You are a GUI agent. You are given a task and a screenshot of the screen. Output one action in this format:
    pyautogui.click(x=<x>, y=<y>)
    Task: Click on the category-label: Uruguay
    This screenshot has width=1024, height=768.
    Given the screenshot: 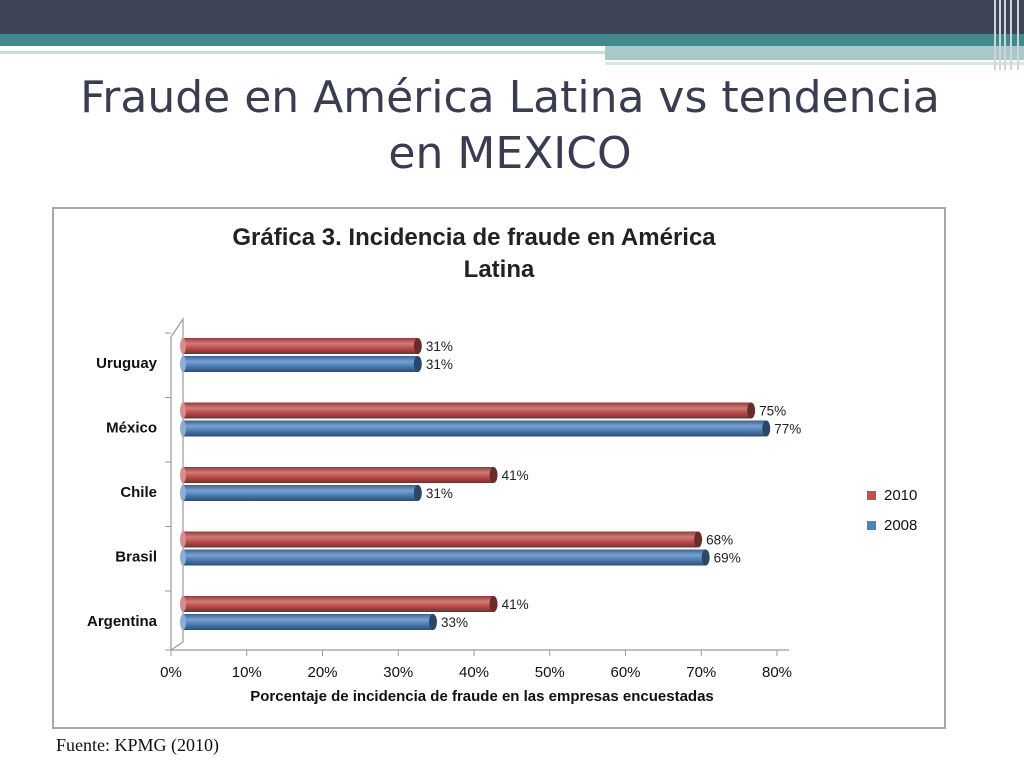 What is the action you would take?
    pyautogui.click(x=127, y=363)
    